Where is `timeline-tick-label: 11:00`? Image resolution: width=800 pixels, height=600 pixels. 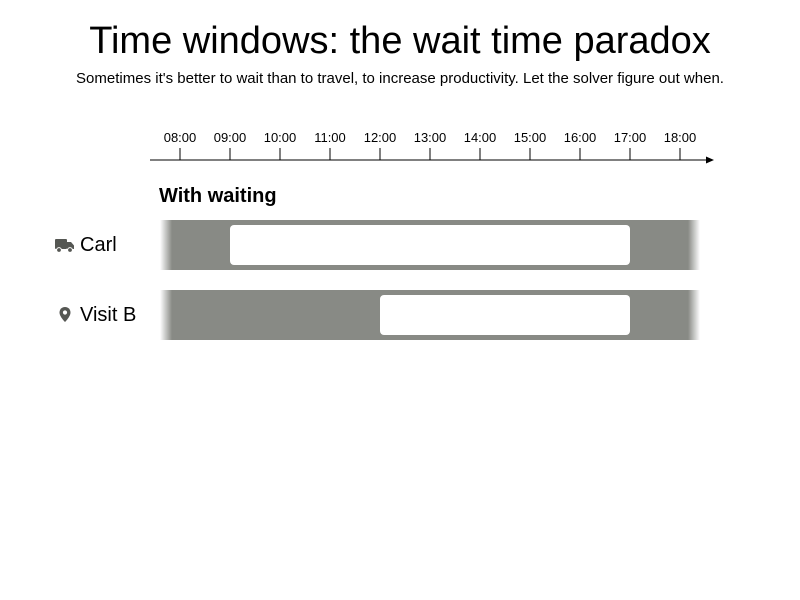 timeline-tick-label: 11:00 is located at coordinates (330, 137).